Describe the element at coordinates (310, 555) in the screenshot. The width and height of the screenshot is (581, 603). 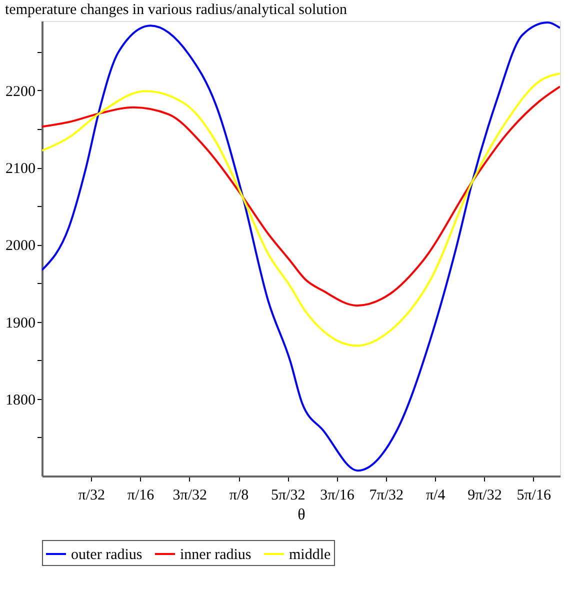
I see `legend-label: middle` at that location.